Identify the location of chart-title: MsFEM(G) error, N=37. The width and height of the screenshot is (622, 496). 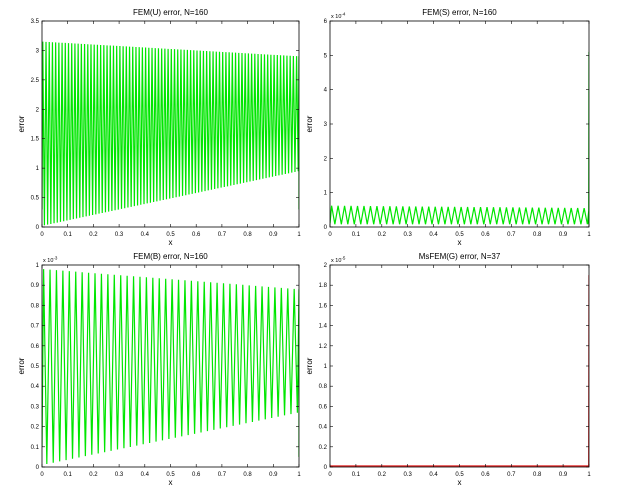
(460, 256).